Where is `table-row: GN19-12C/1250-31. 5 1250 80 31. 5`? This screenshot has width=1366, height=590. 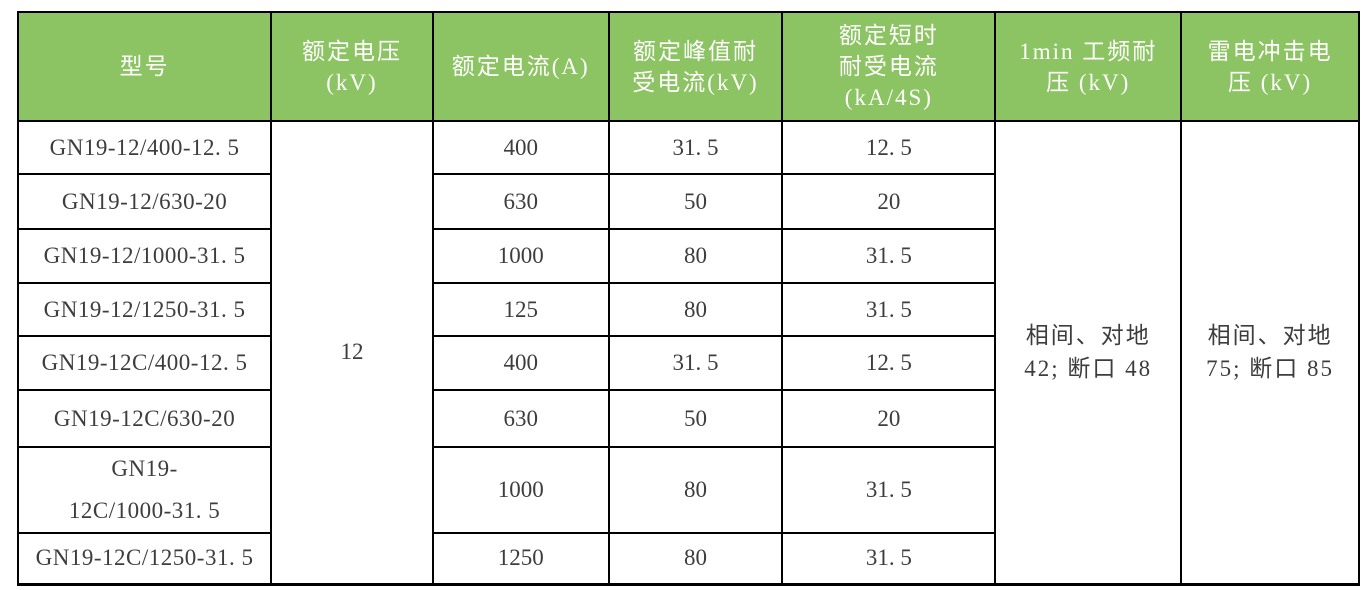
table-row: GN19-12C/1250-31. 5 1250 80 31. 5 is located at coordinates (687, 558).